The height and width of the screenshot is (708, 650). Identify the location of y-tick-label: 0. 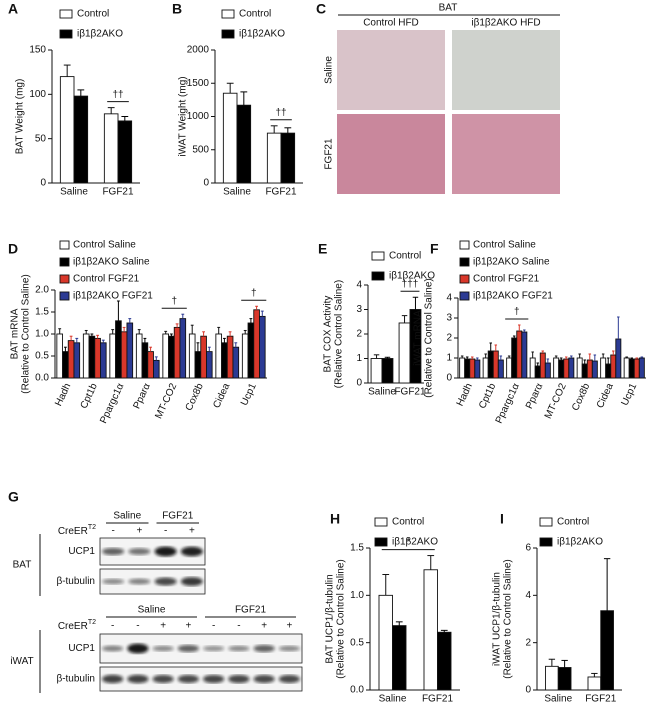
(359, 383).